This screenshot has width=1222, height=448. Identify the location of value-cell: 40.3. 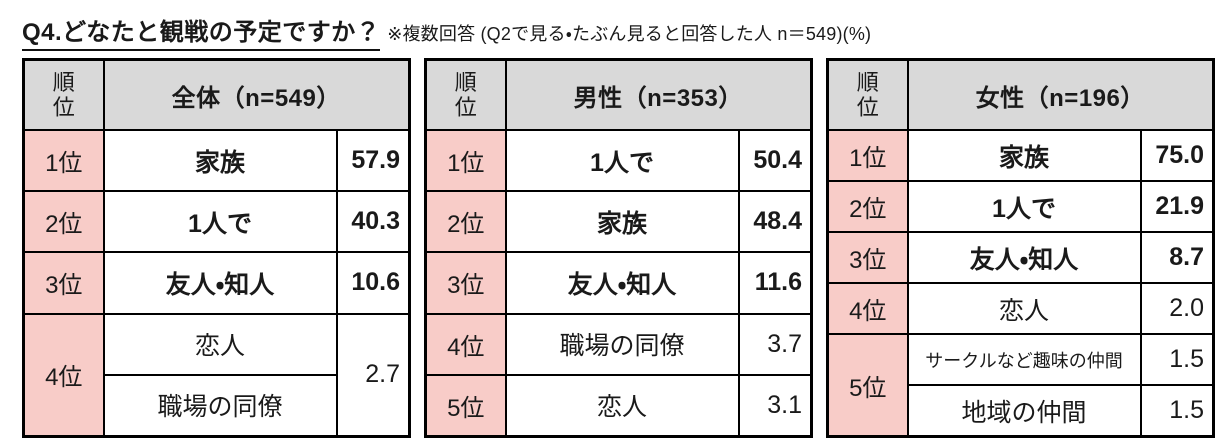
(373, 222).